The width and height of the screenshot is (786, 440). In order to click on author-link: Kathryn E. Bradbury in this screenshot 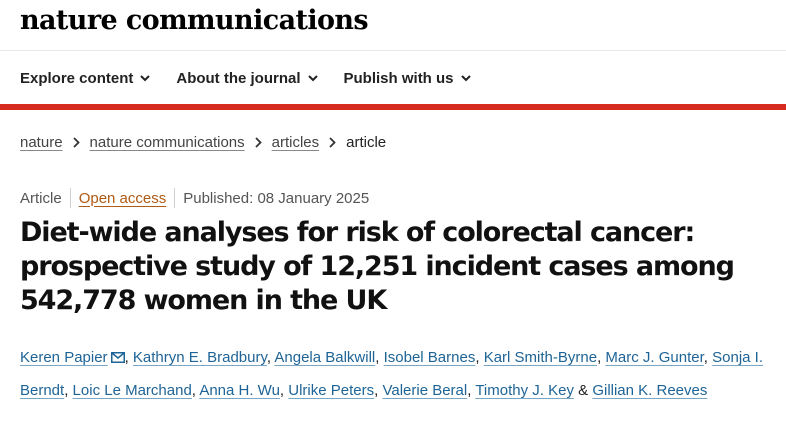, I will do `click(199, 357)`.